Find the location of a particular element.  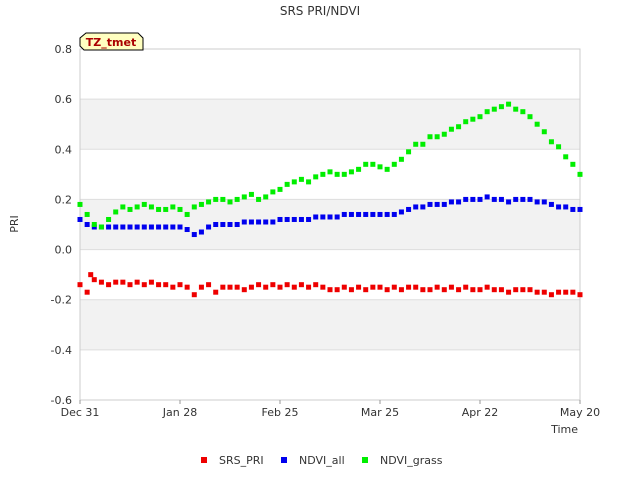

x-tick-label: Dec 31 is located at coordinates (80, 412).